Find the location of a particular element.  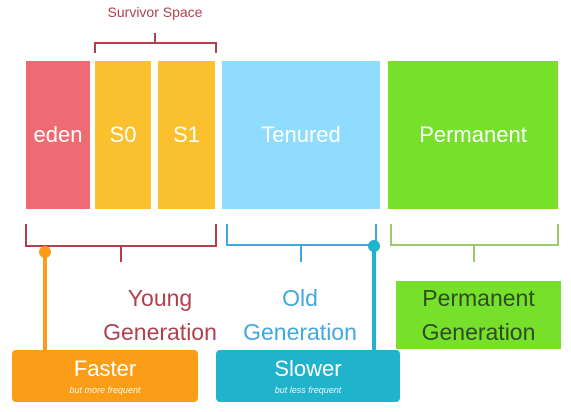

faster-title: Faster is located at coordinates (105, 368).